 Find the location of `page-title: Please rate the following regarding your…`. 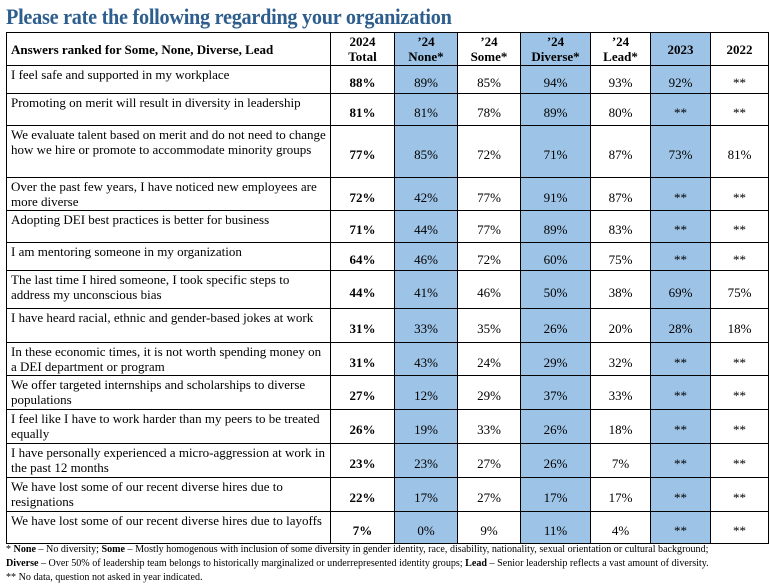

page-title: Please rate the following regarding your… is located at coordinates (229, 16).